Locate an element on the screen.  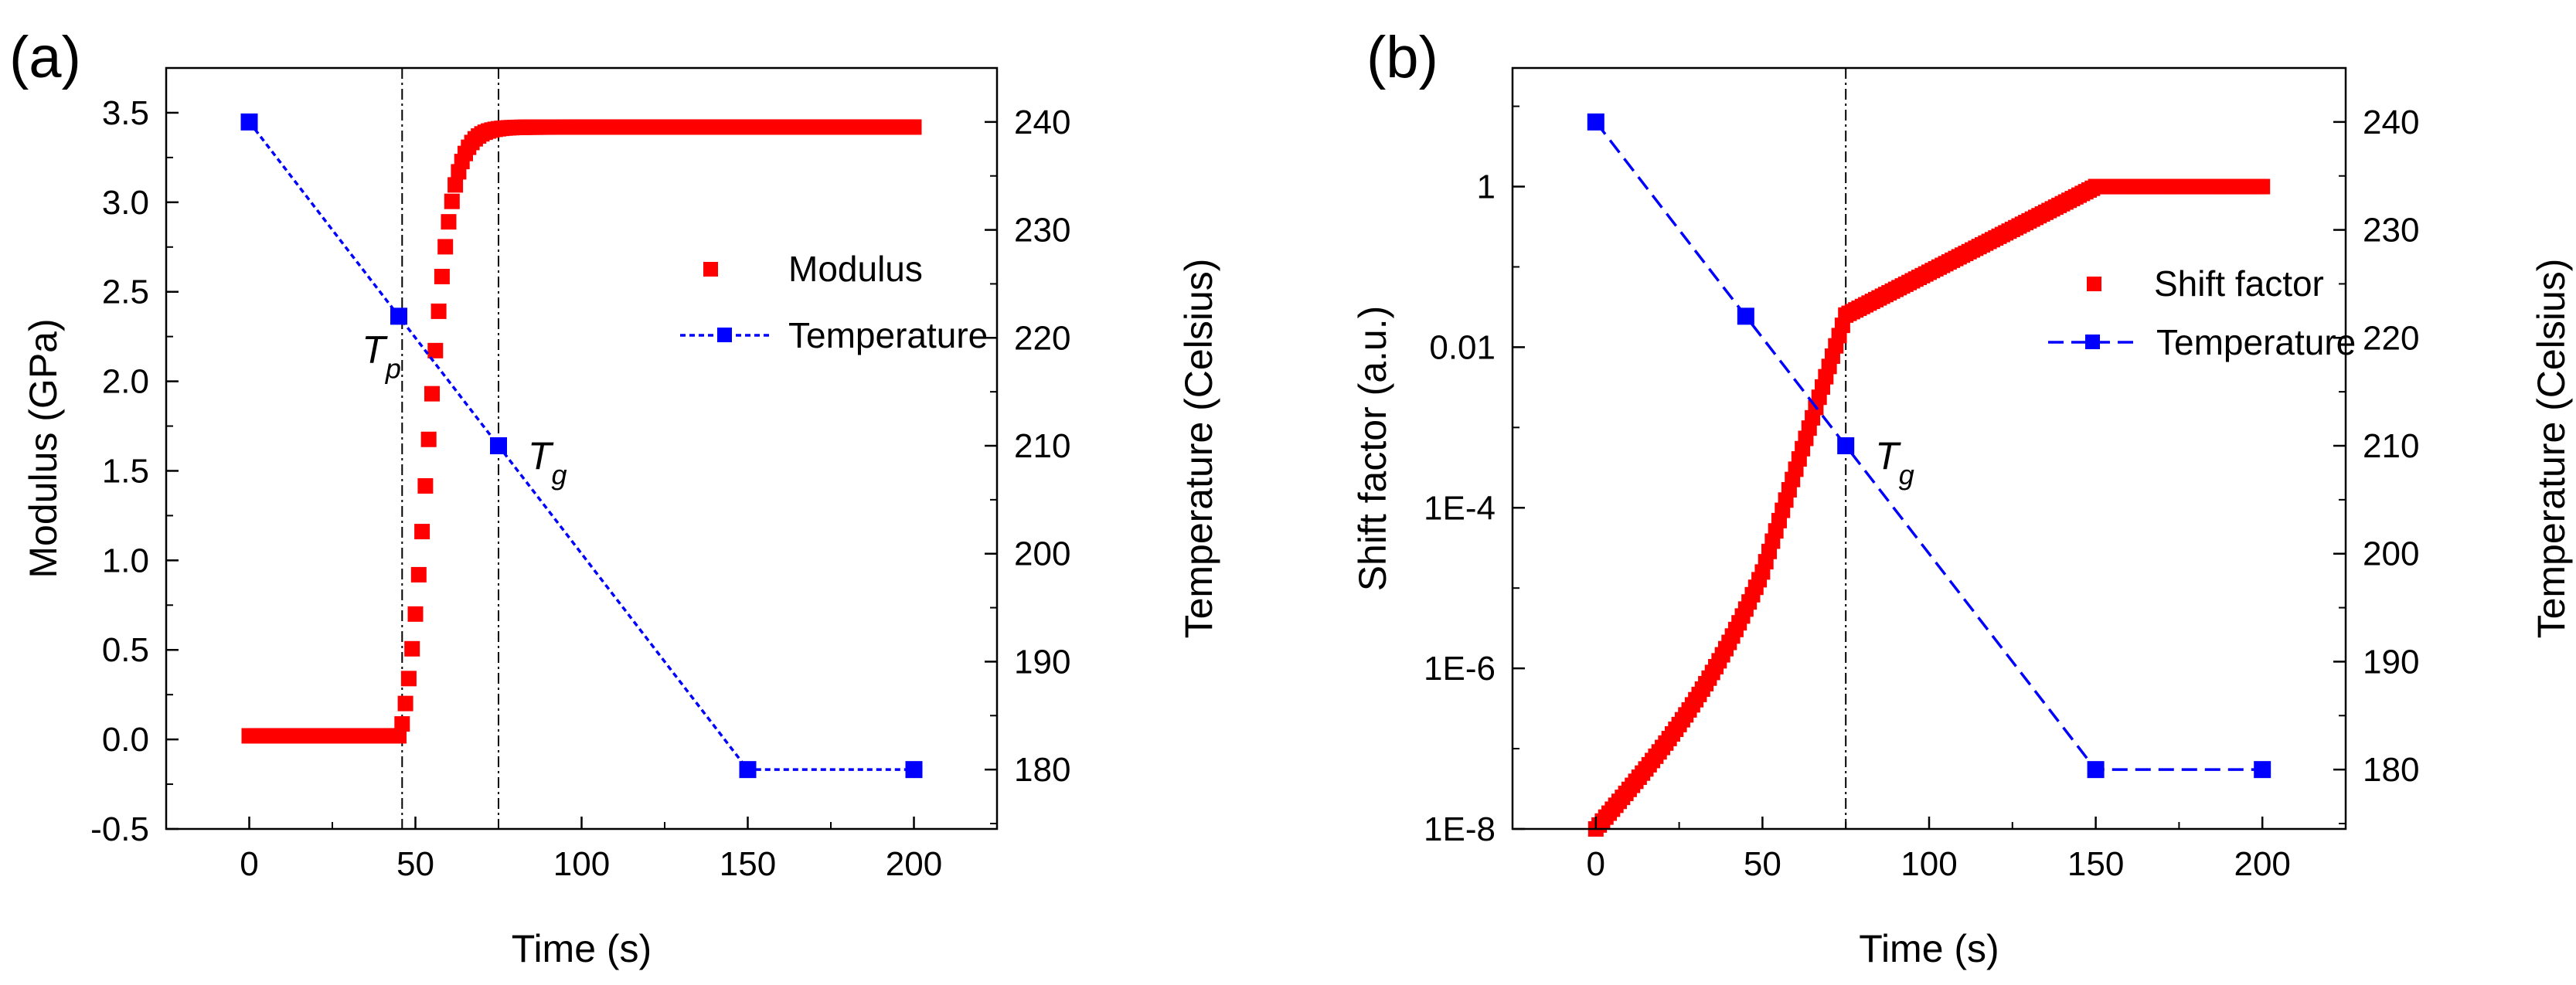
legend-label-shift-factor: Shift factor is located at coordinates (2239, 283).